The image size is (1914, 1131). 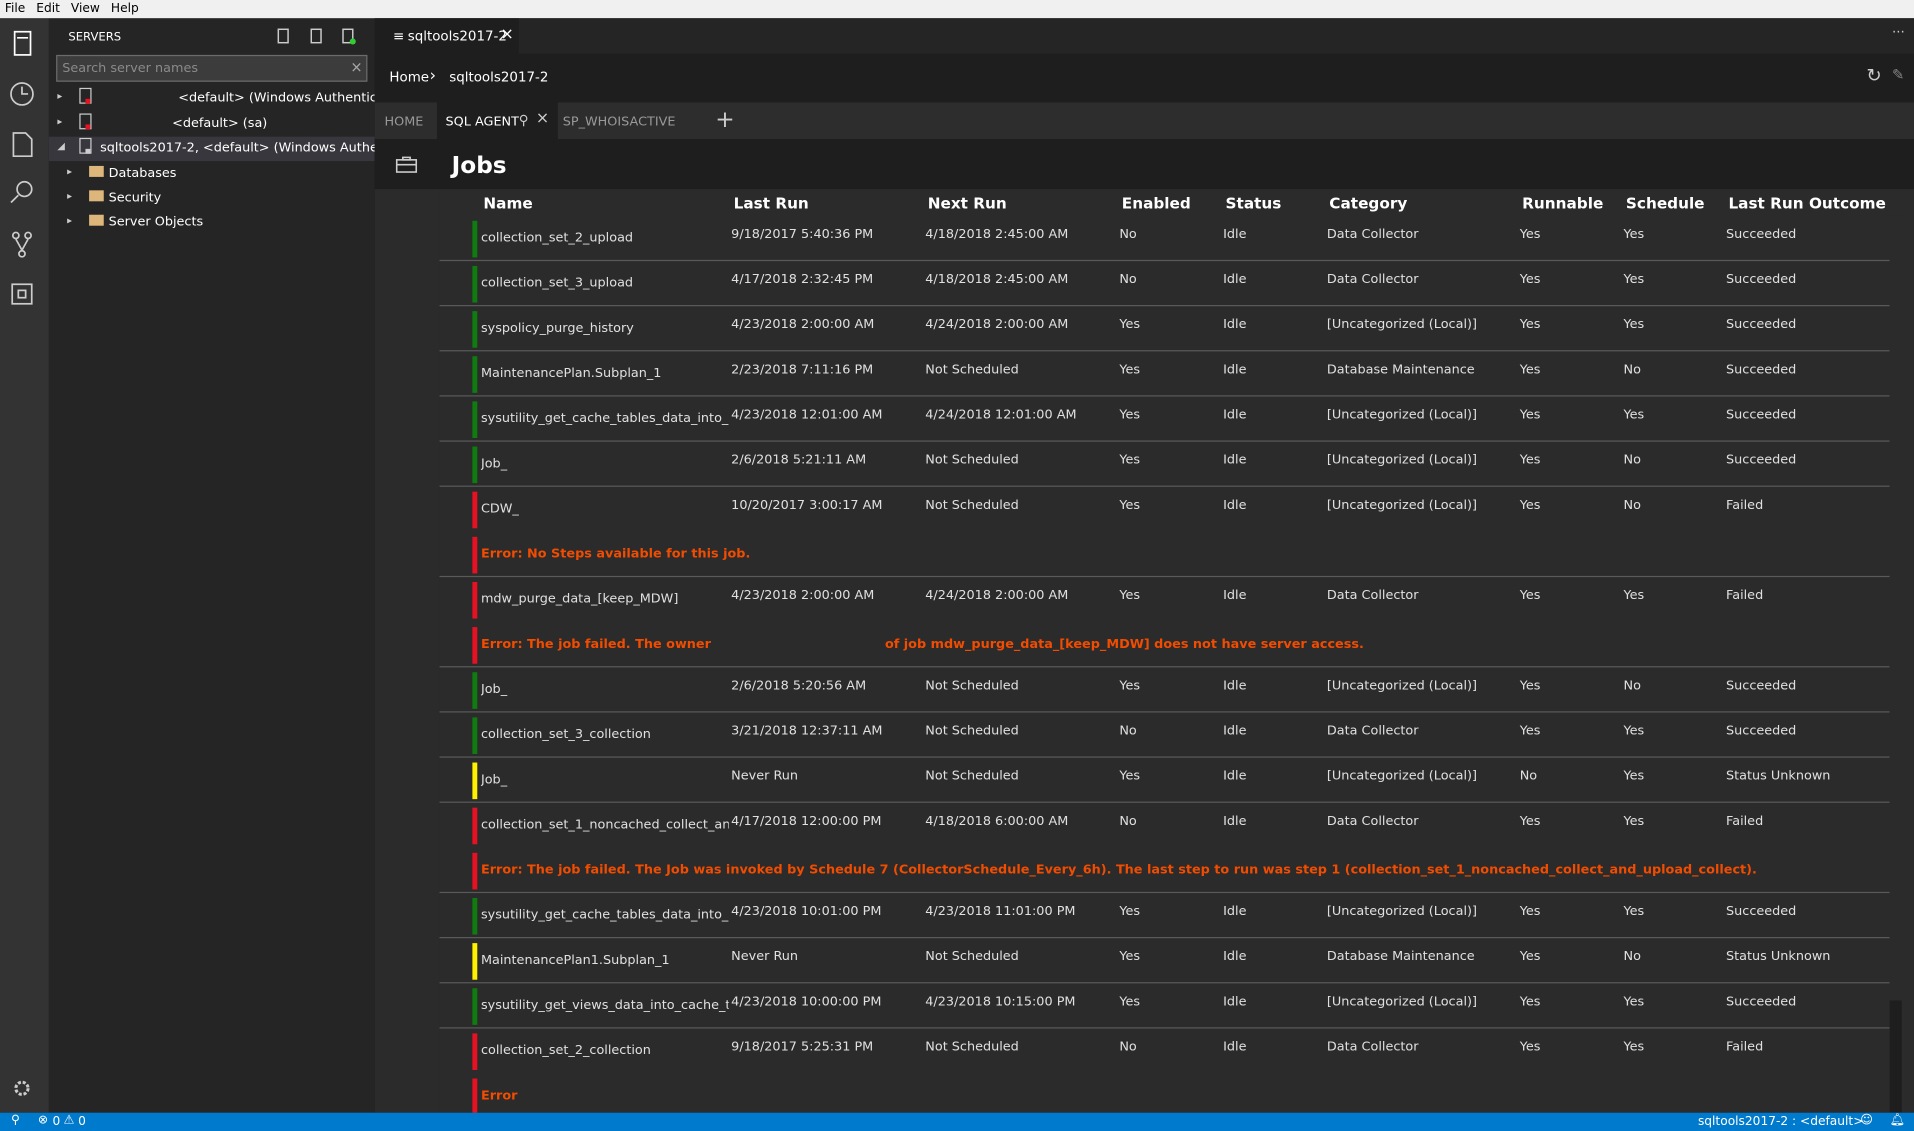 What do you see at coordinates (356, 67) in the screenshot?
I see `search-clear: ×` at bounding box center [356, 67].